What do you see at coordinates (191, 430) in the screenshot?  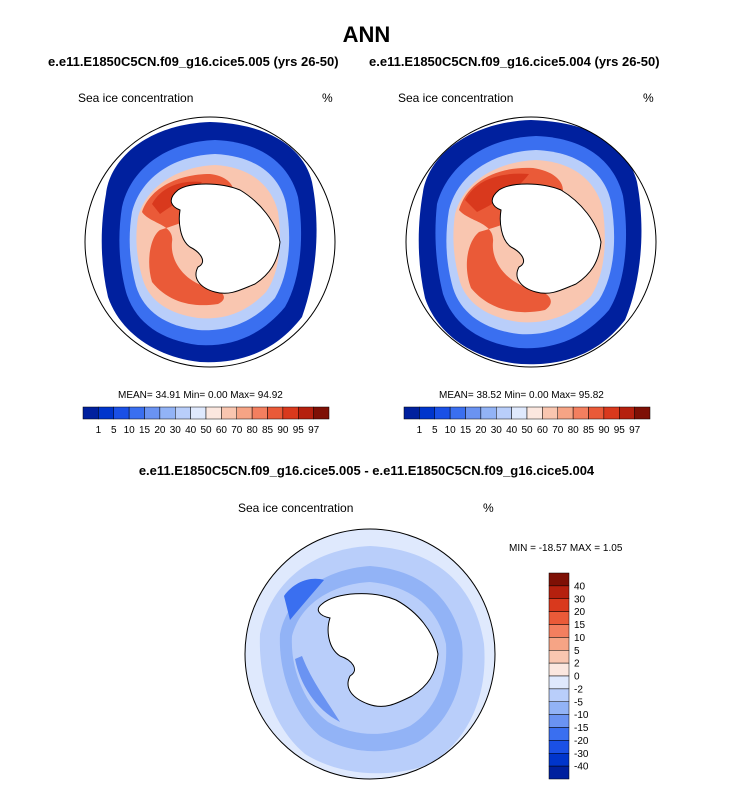 I see `panel-1-colorbar-tick-label: 40` at bounding box center [191, 430].